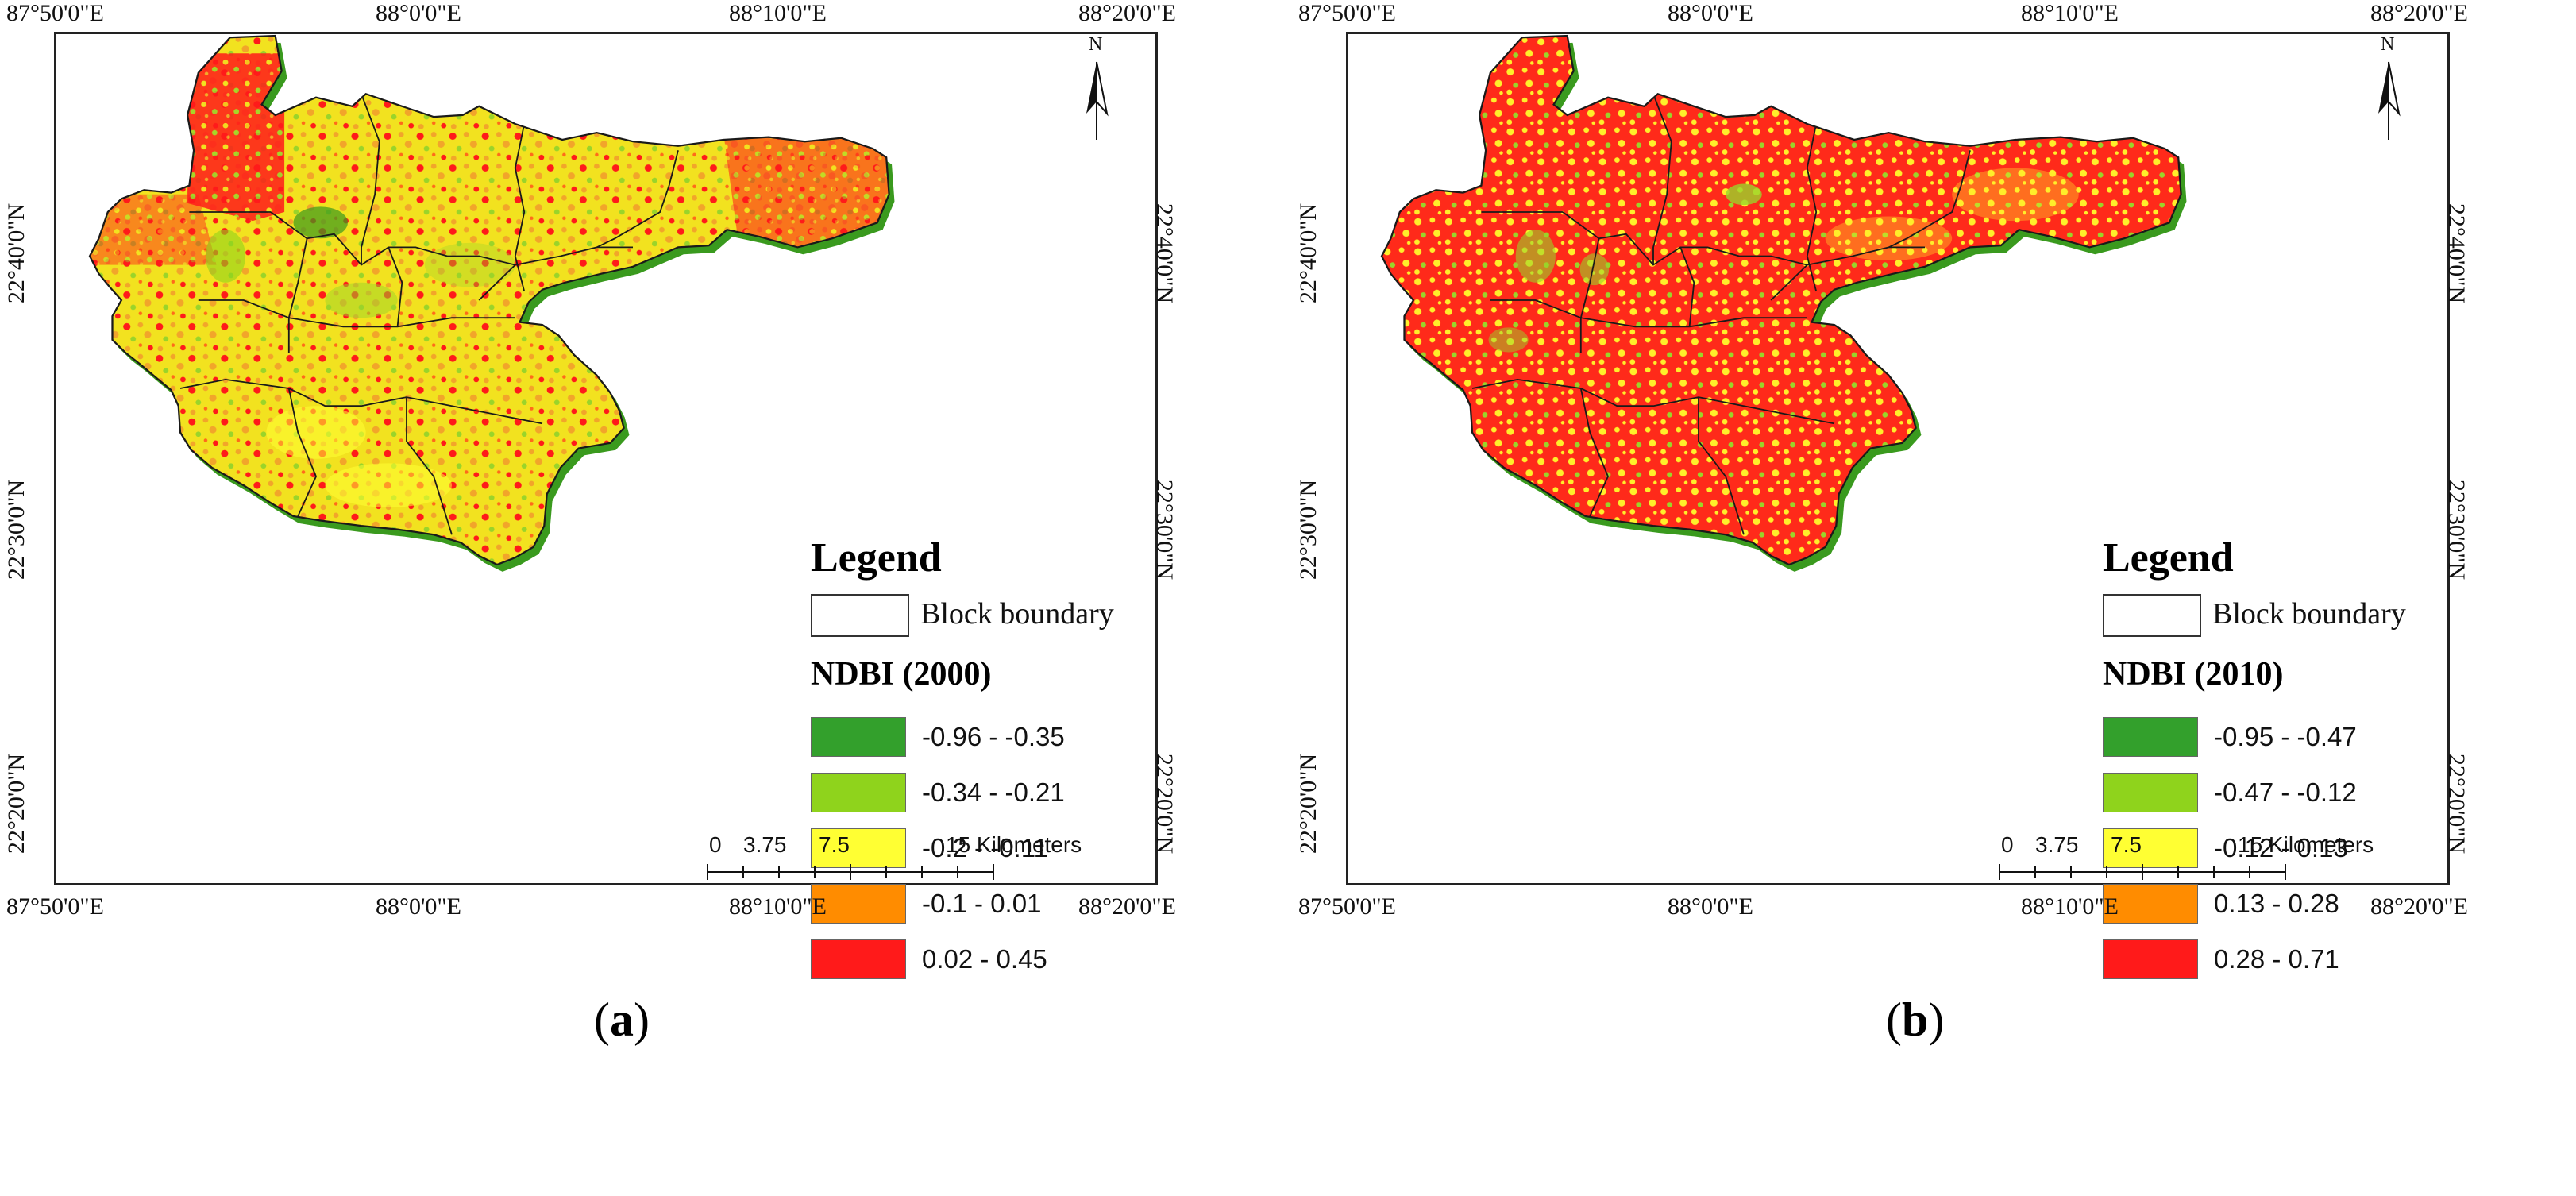 The image size is (2576, 1196). I want to click on ndbi-legend-title: NDBI (2010), so click(2193, 674).